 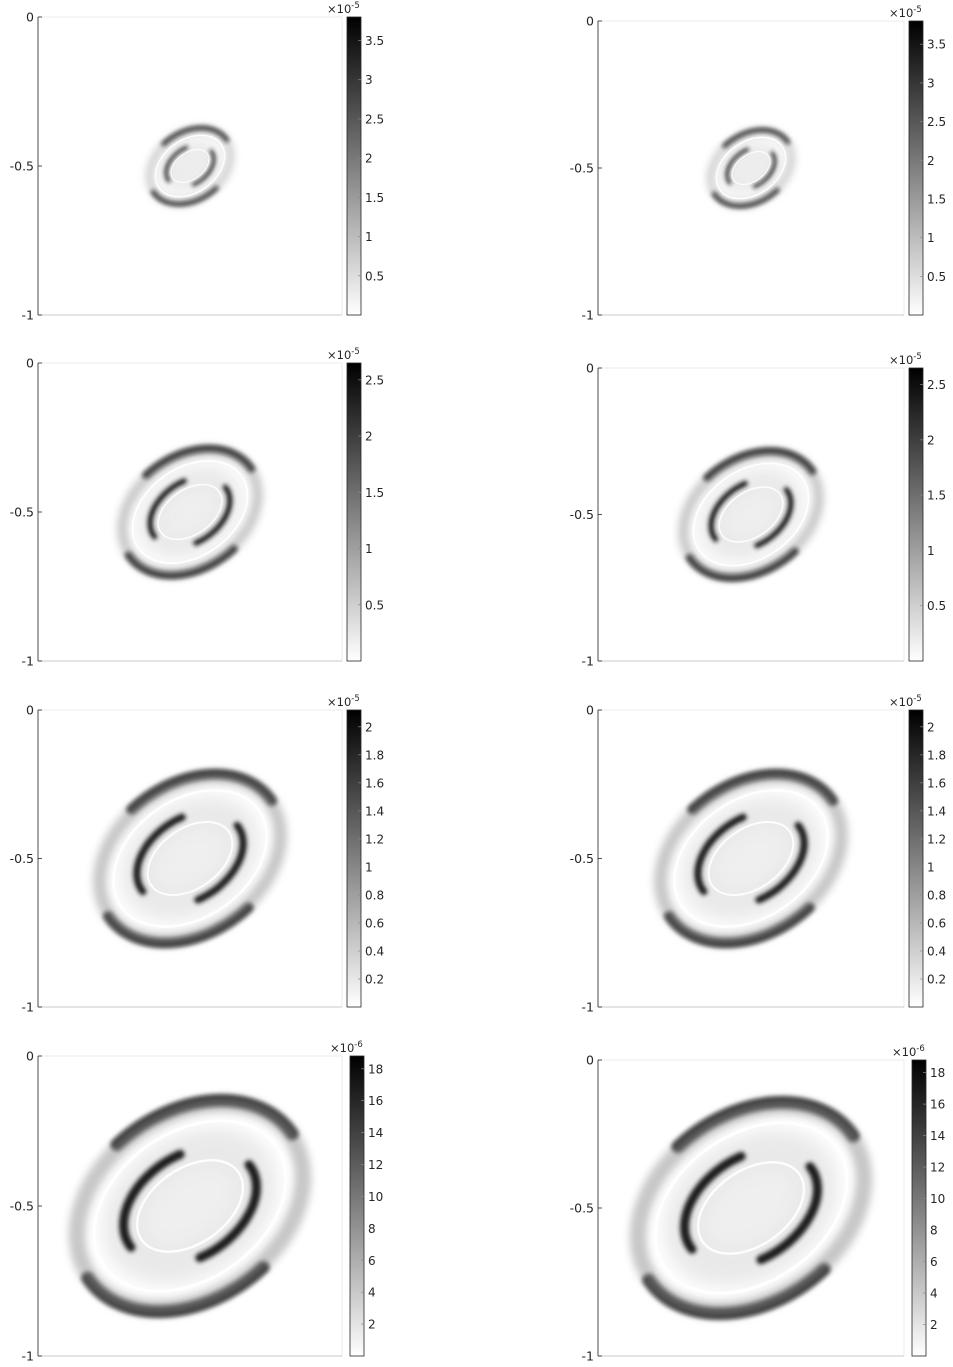 What do you see at coordinates (374, 895) in the screenshot?
I see `colorbar-tick-label: 0.8` at bounding box center [374, 895].